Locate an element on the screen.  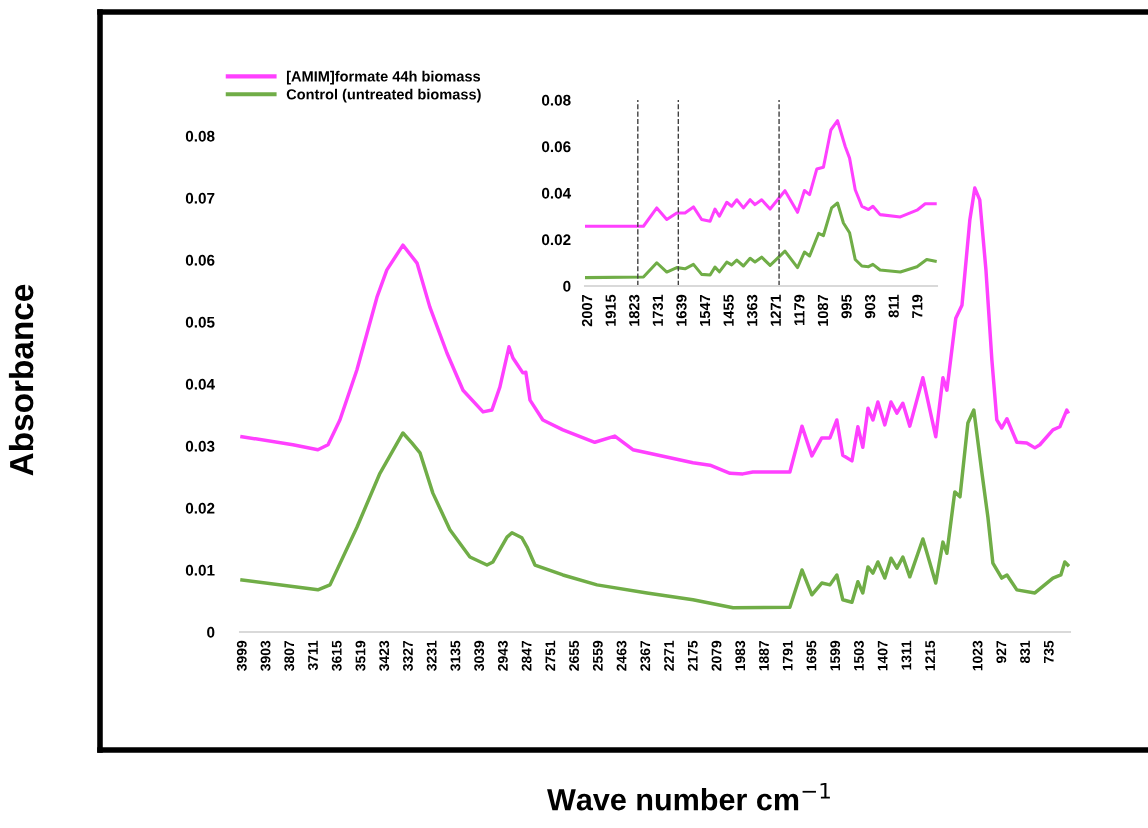
legend-label: [AMIM]formate 44h biomass is located at coordinates (383, 77).